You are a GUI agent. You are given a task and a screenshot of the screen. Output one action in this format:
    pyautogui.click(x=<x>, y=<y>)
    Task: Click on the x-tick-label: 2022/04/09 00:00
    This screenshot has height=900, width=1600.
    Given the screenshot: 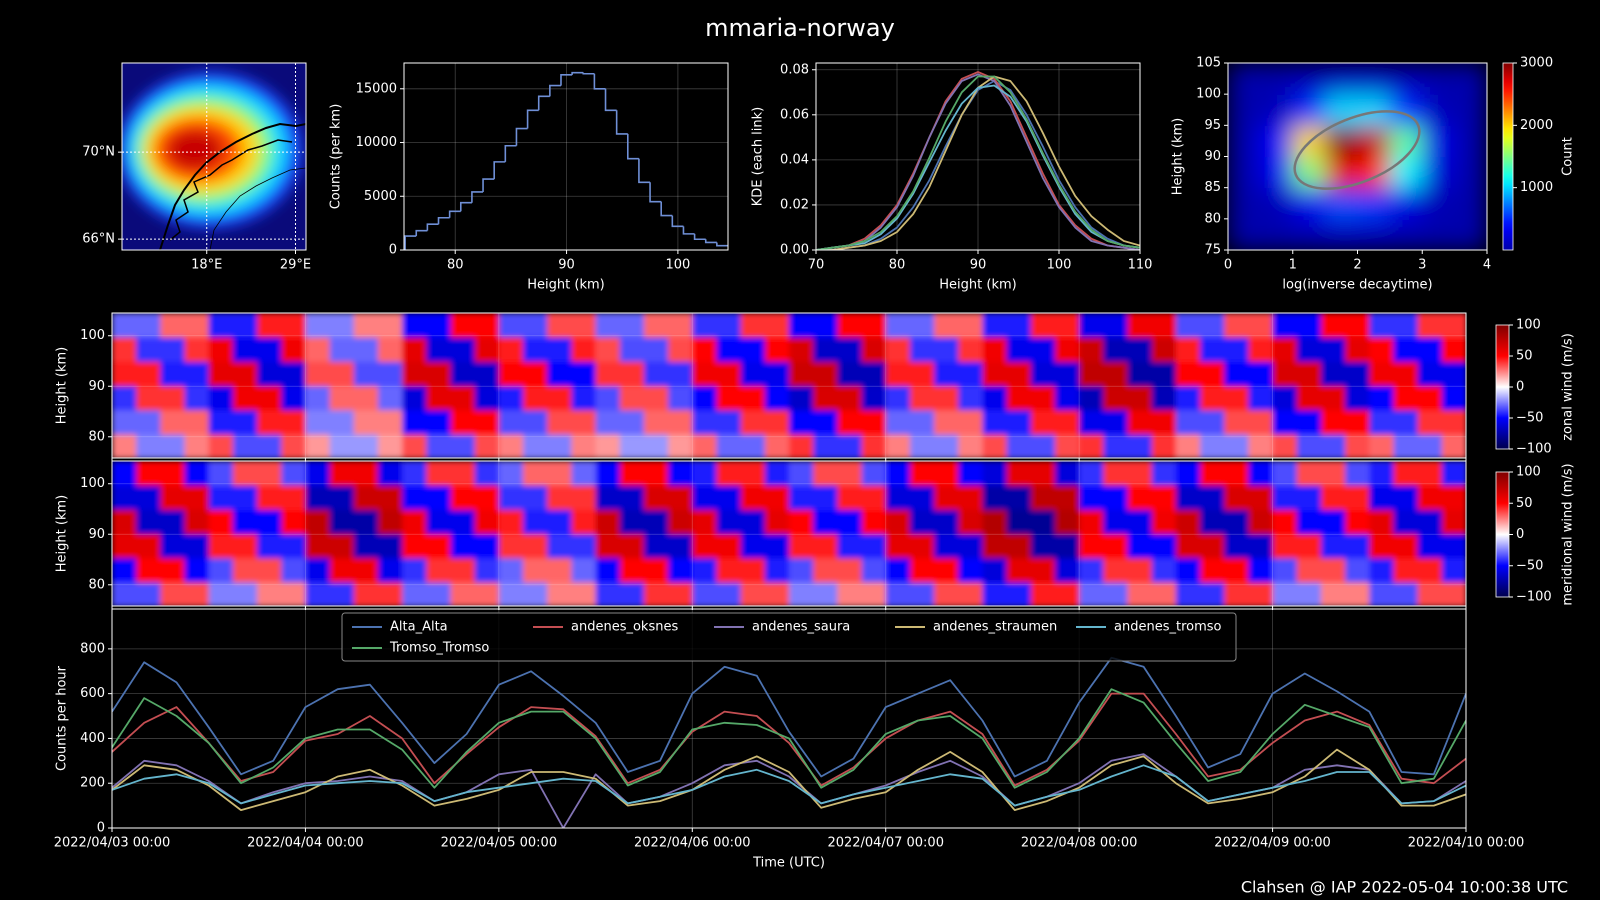 What is the action you would take?
    pyautogui.click(x=1272, y=843)
    